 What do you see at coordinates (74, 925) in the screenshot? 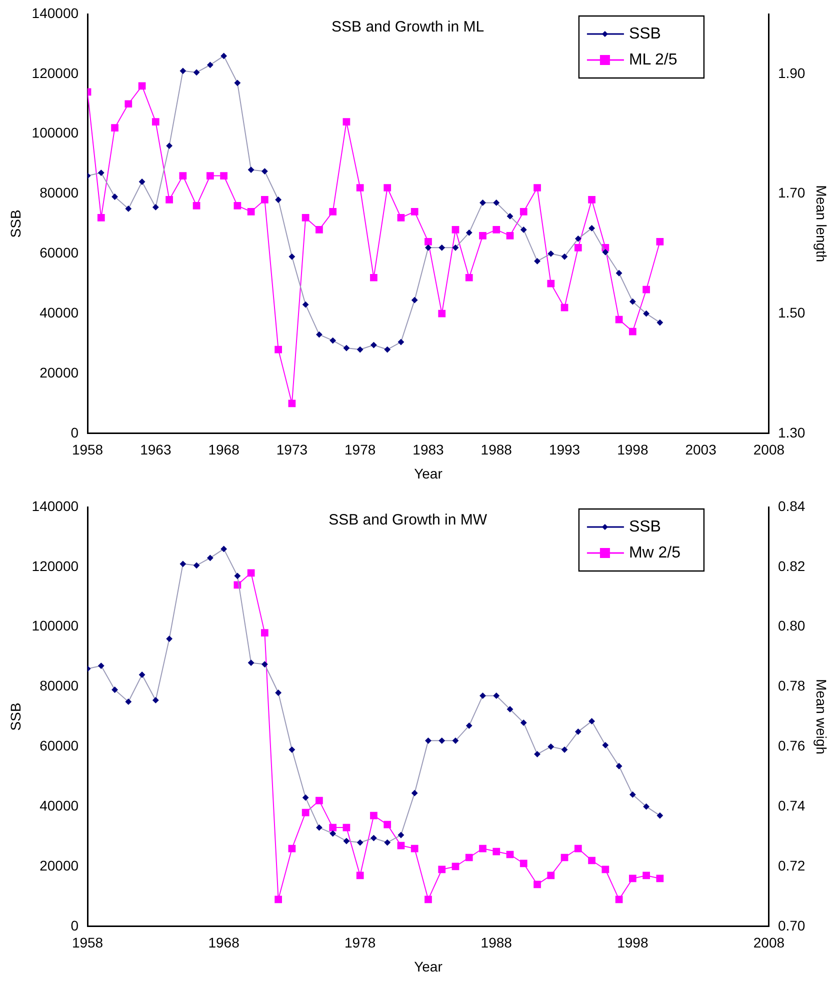
I see `y-tick-label: 0` at bounding box center [74, 925].